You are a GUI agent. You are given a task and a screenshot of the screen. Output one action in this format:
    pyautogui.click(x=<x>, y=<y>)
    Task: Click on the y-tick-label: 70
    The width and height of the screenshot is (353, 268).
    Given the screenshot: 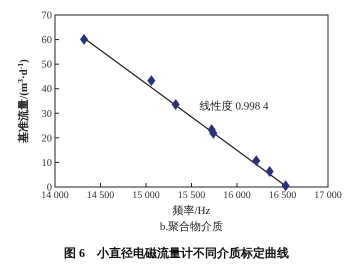 What is the action you would take?
    pyautogui.click(x=47, y=16)
    